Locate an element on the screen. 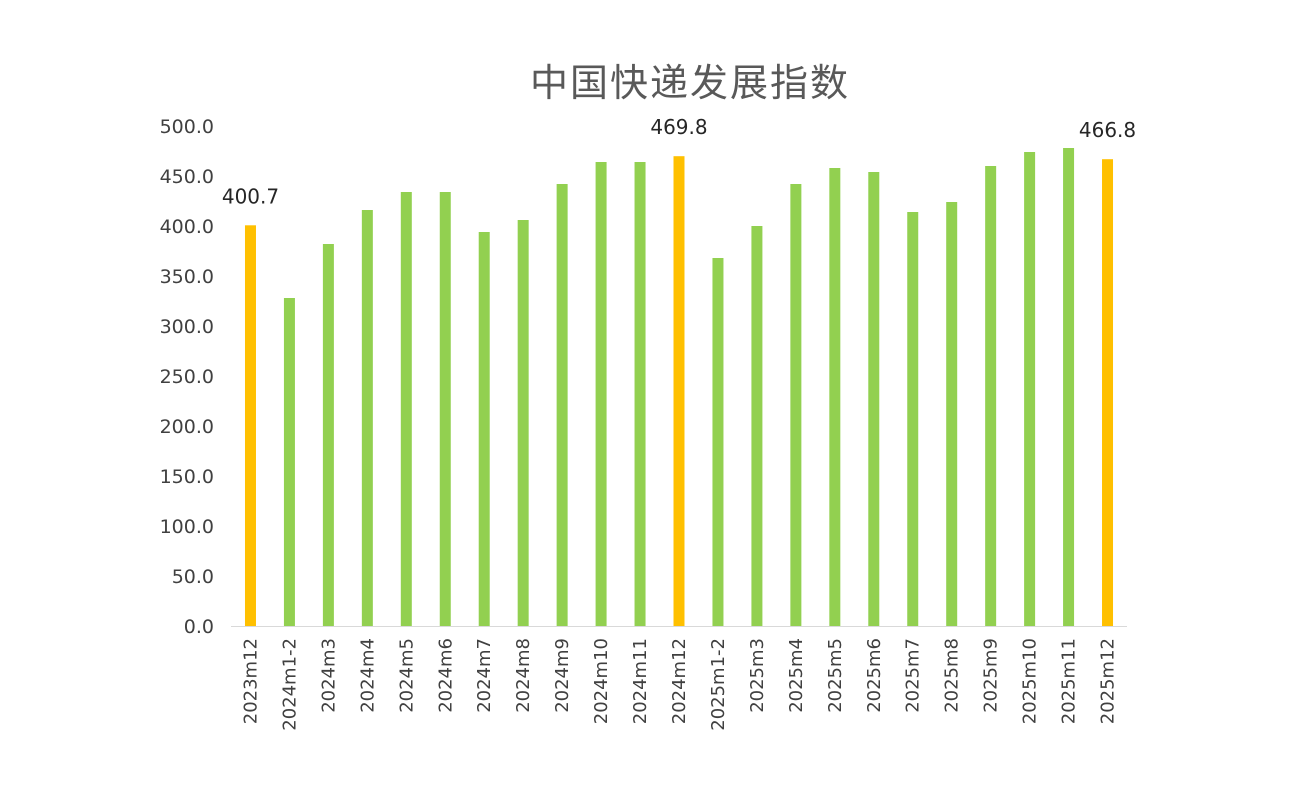  x-tick-label: 2024m12 is located at coordinates (679, 681).